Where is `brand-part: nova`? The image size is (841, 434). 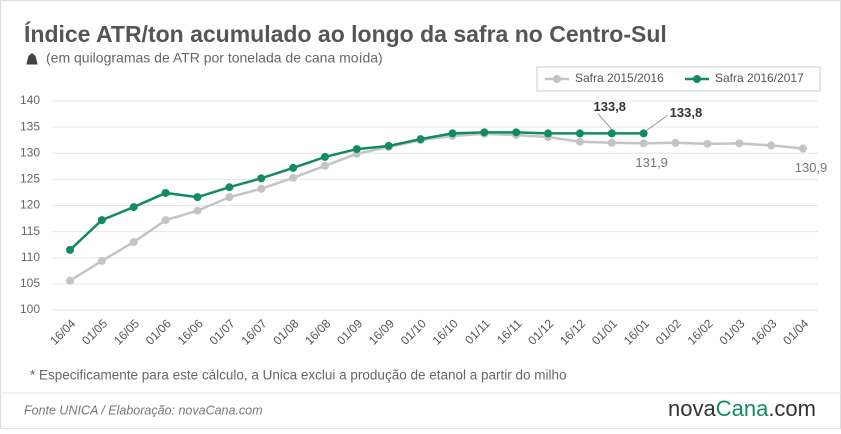 brand-part: nova is located at coordinates (692, 408).